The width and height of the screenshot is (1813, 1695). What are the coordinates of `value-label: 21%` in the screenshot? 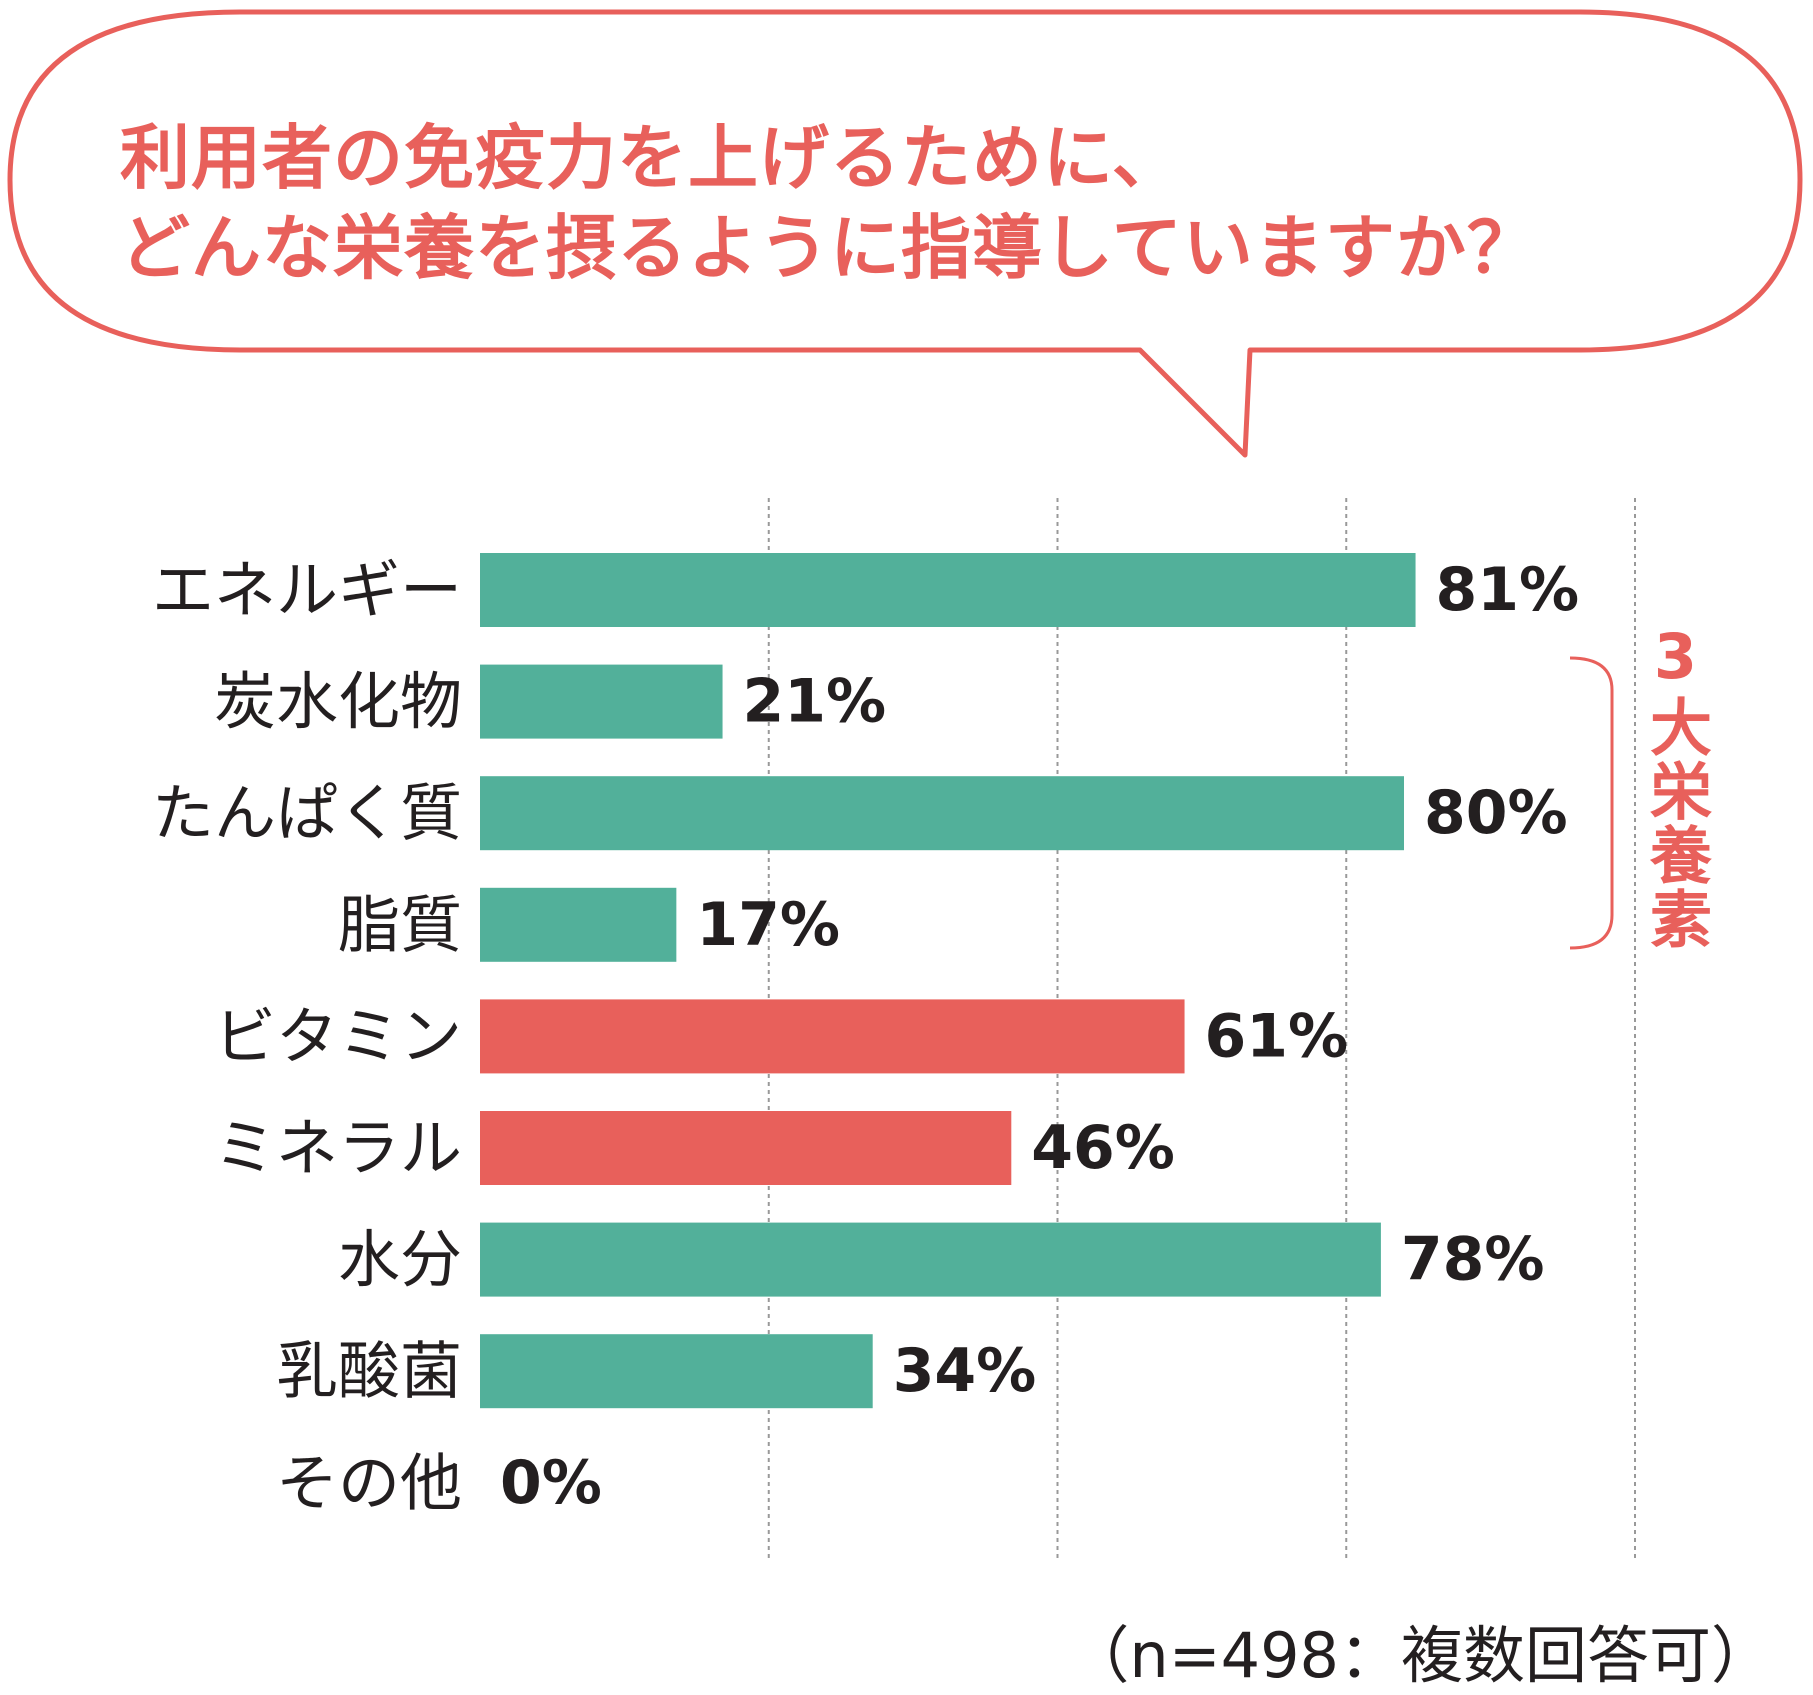 It's located at (815, 702).